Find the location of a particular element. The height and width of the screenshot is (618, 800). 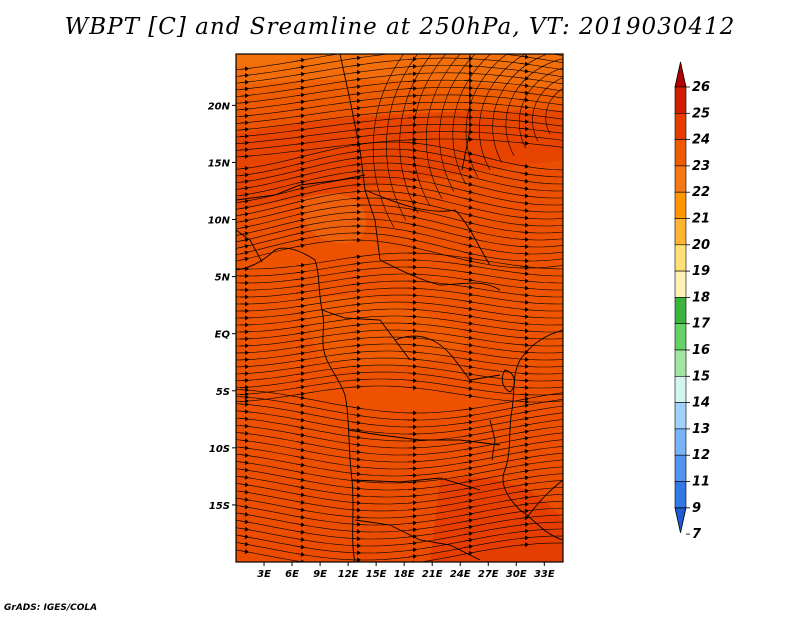

lat-tick-label: 5N is located at coordinates (223, 278).